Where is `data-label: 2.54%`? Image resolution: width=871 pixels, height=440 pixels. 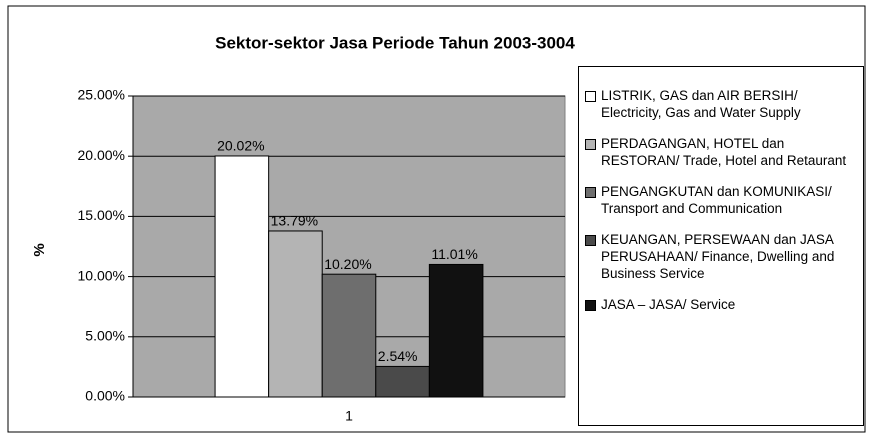
data-label: 2.54% is located at coordinates (398, 356).